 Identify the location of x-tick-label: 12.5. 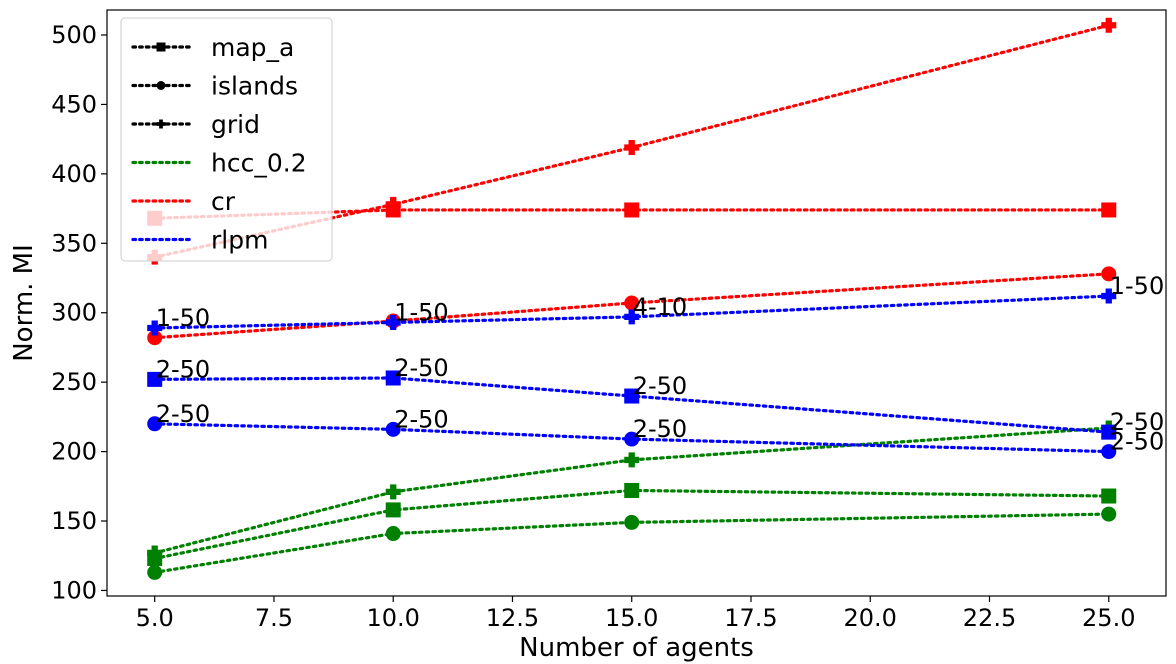
(512, 618).